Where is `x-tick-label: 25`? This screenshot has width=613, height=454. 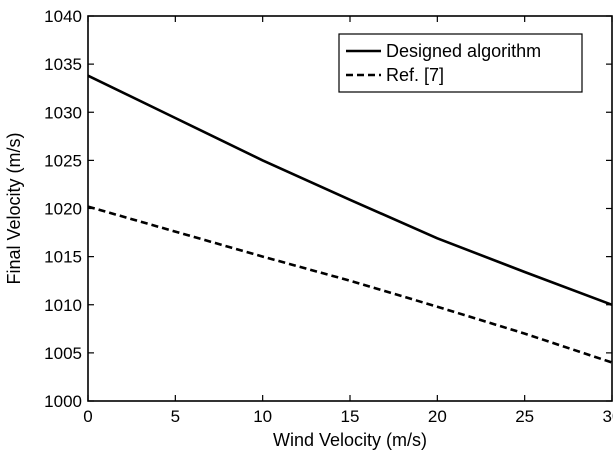
x-tick-label: 25 is located at coordinates (524, 416).